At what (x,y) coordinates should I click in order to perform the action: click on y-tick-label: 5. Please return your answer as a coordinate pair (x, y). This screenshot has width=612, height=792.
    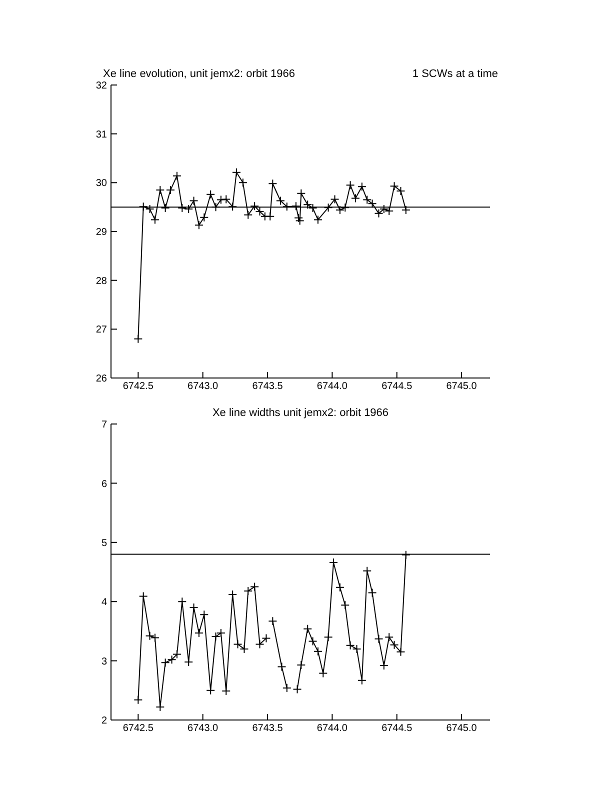
    Looking at the image, I should click on (104, 543).